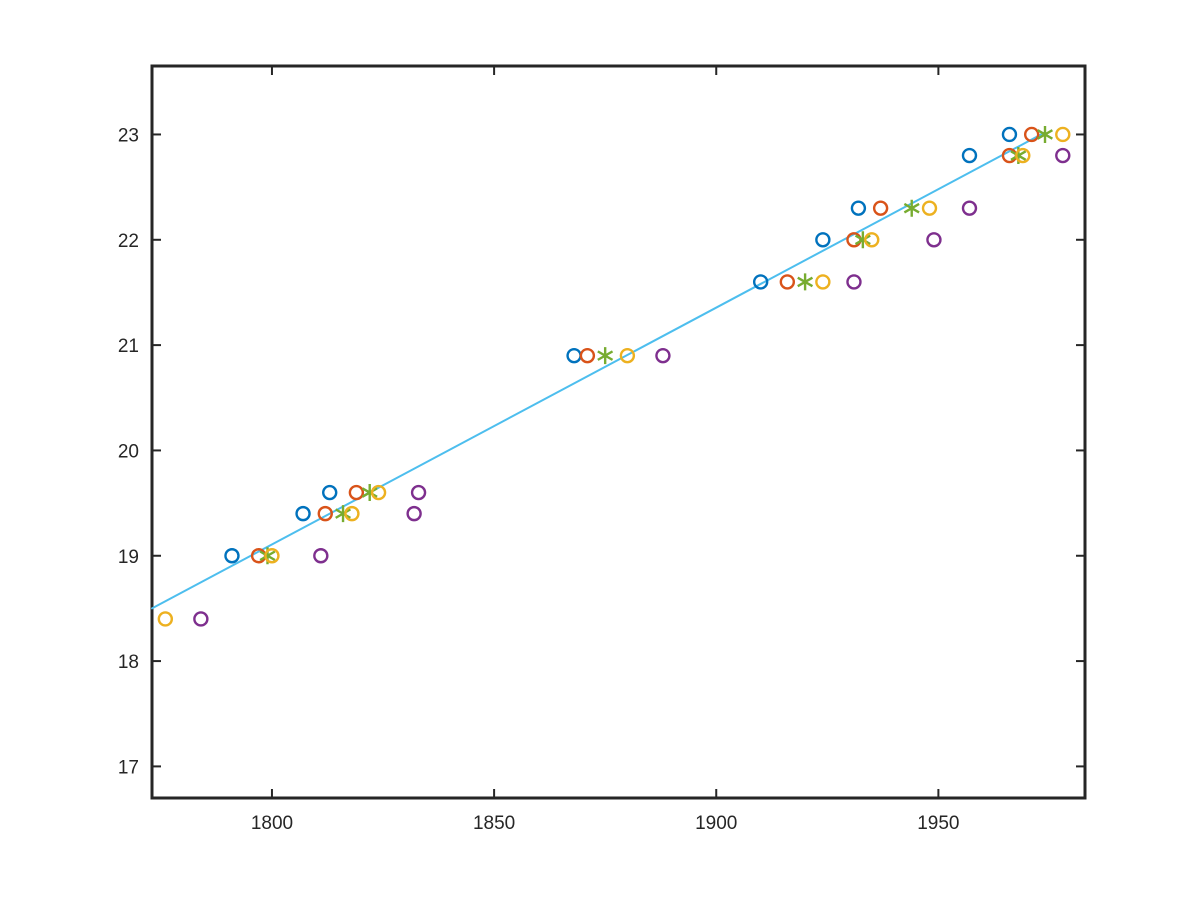 The image size is (1200, 900). What do you see at coordinates (128, 451) in the screenshot?
I see `y-tick-label: 20` at bounding box center [128, 451].